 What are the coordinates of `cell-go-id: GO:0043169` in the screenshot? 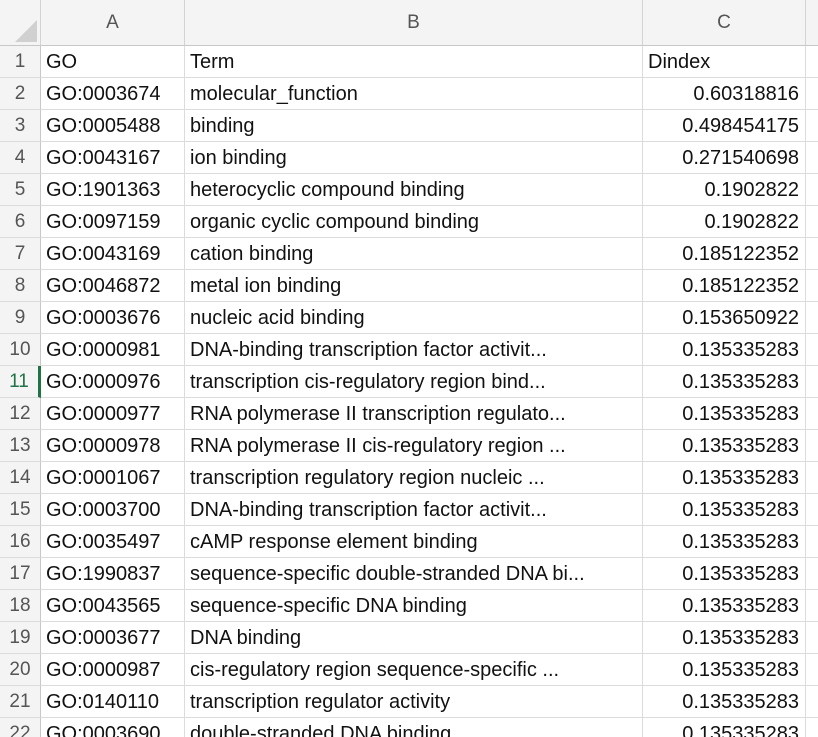 It's located at (113, 254).